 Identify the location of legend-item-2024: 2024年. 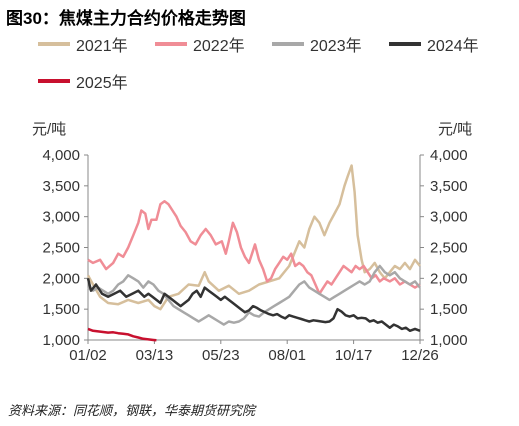
(434, 44).